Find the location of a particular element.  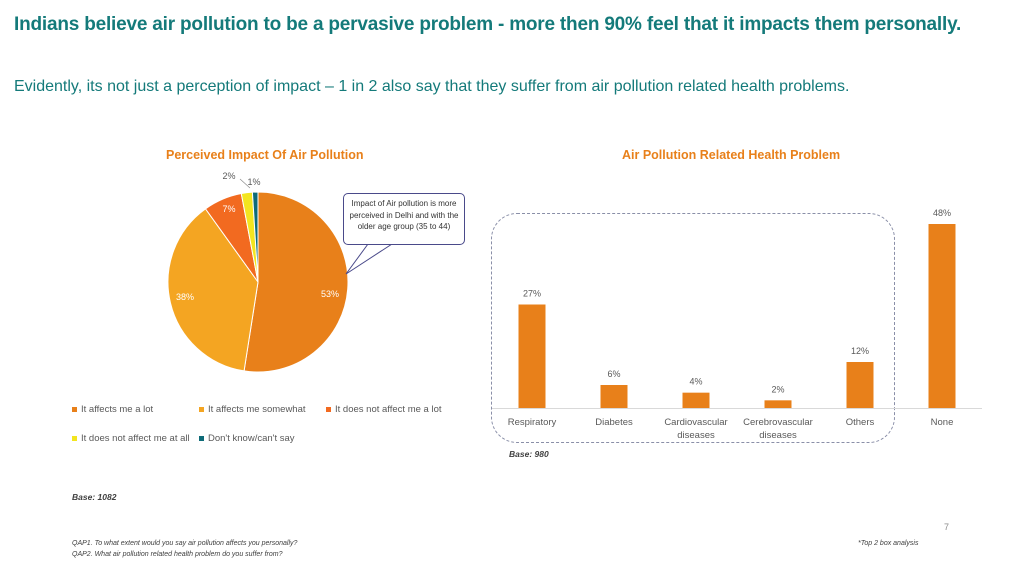

legend-label: It affects me somewhat is located at coordinates (257, 409).